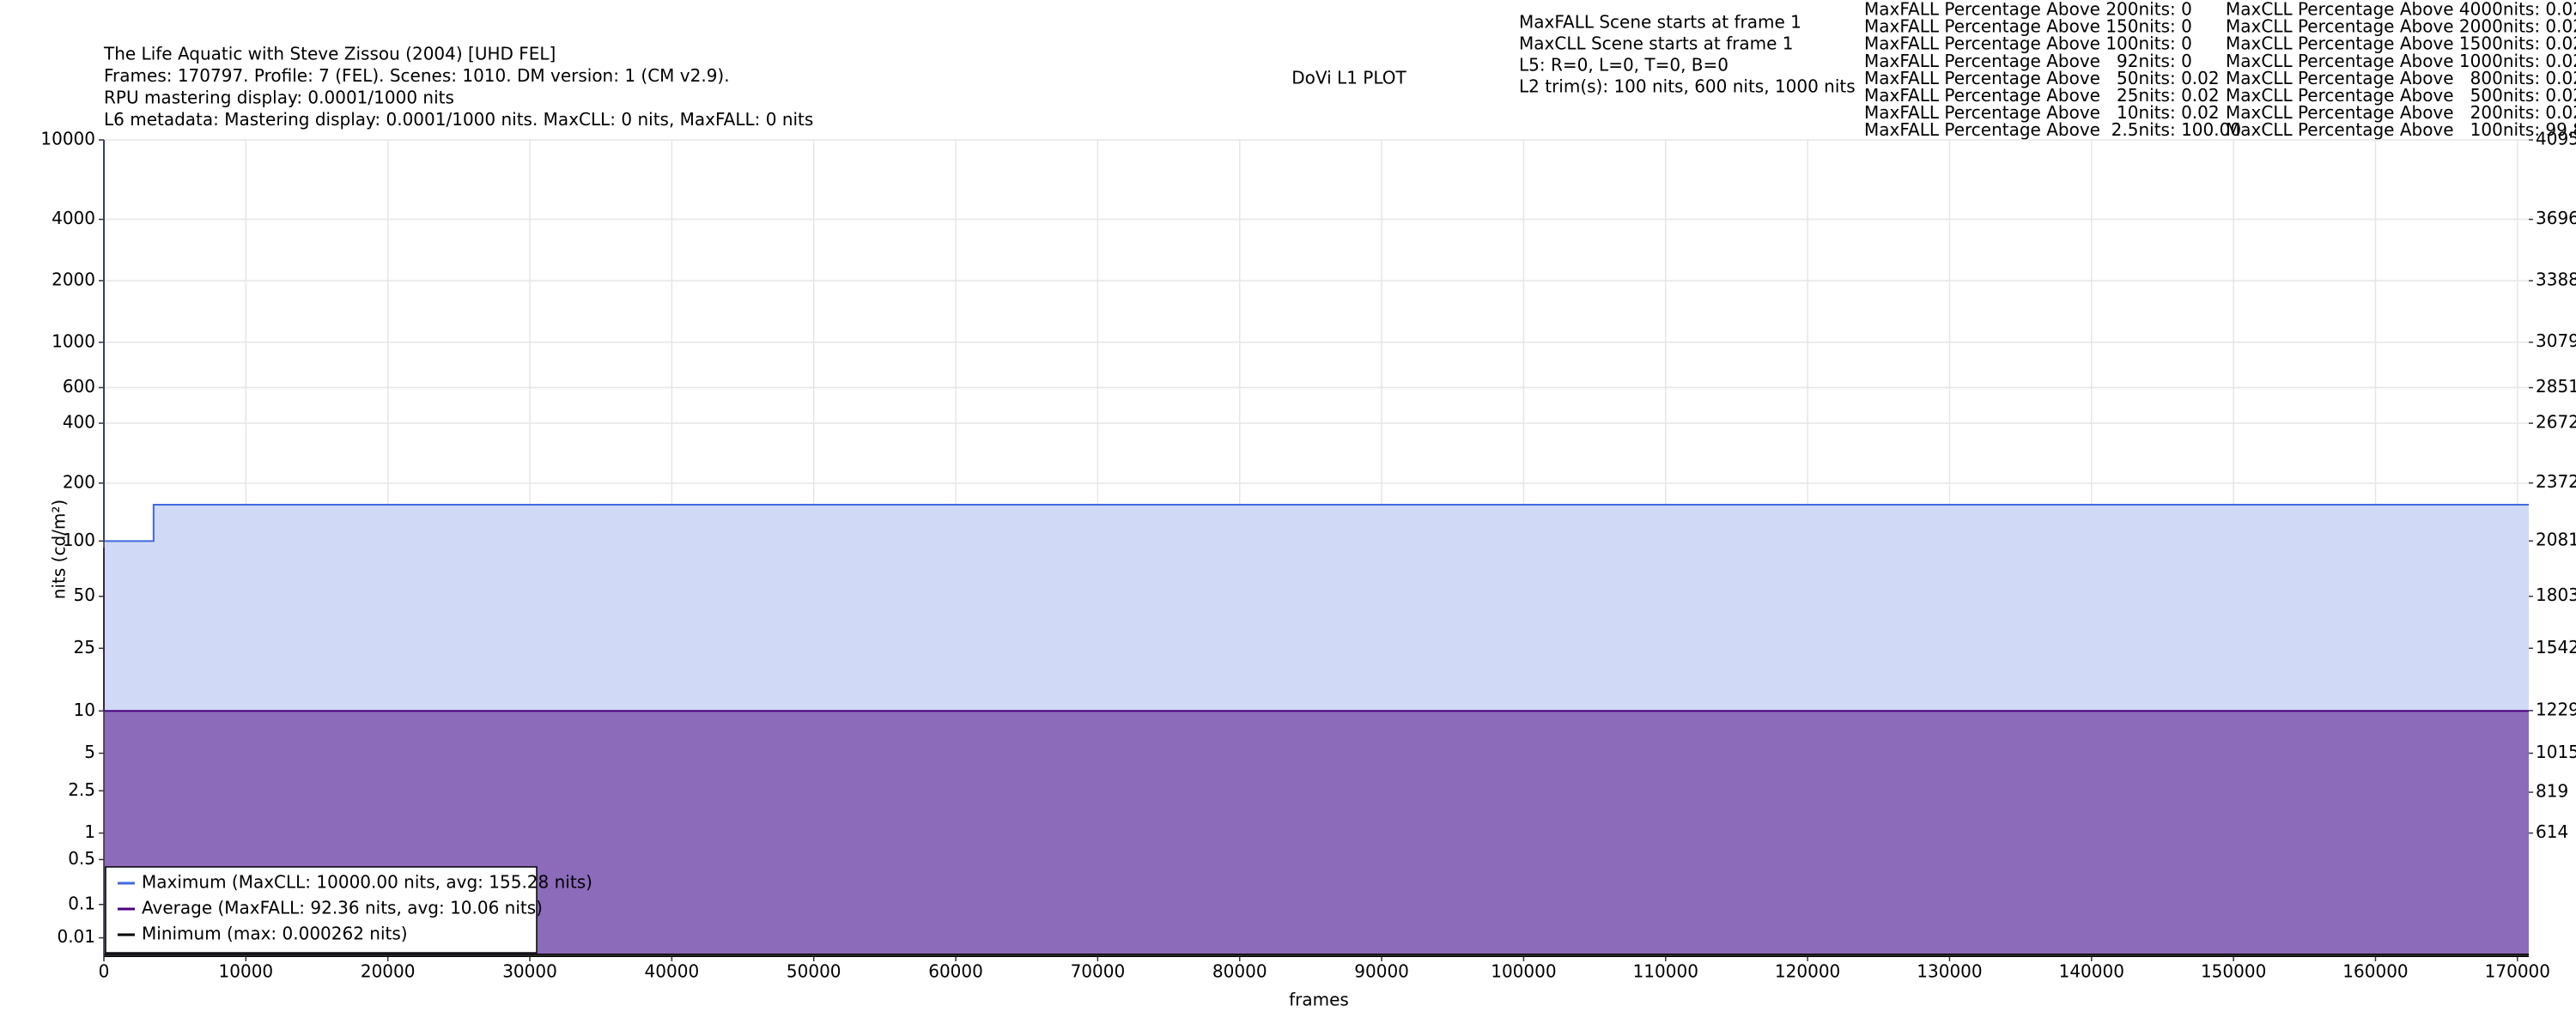 Image resolution: width=2576 pixels, height=1030 pixels. Describe the element at coordinates (2556, 139) in the screenshot. I see `y2-tick-label: 4095` at that location.